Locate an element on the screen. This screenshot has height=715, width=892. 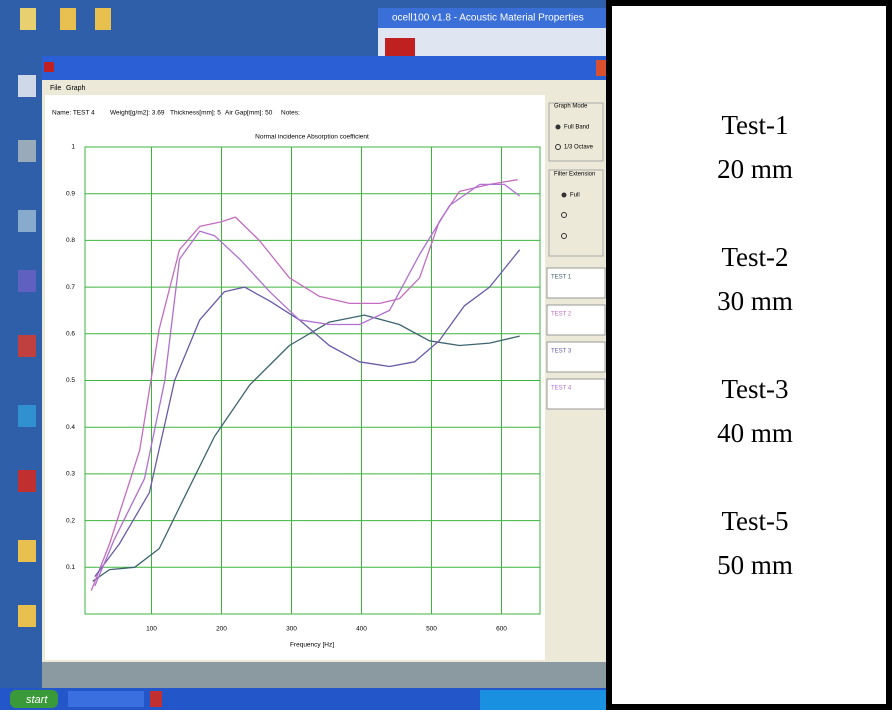
x-tick-label: 200 is located at coordinates (221, 629).